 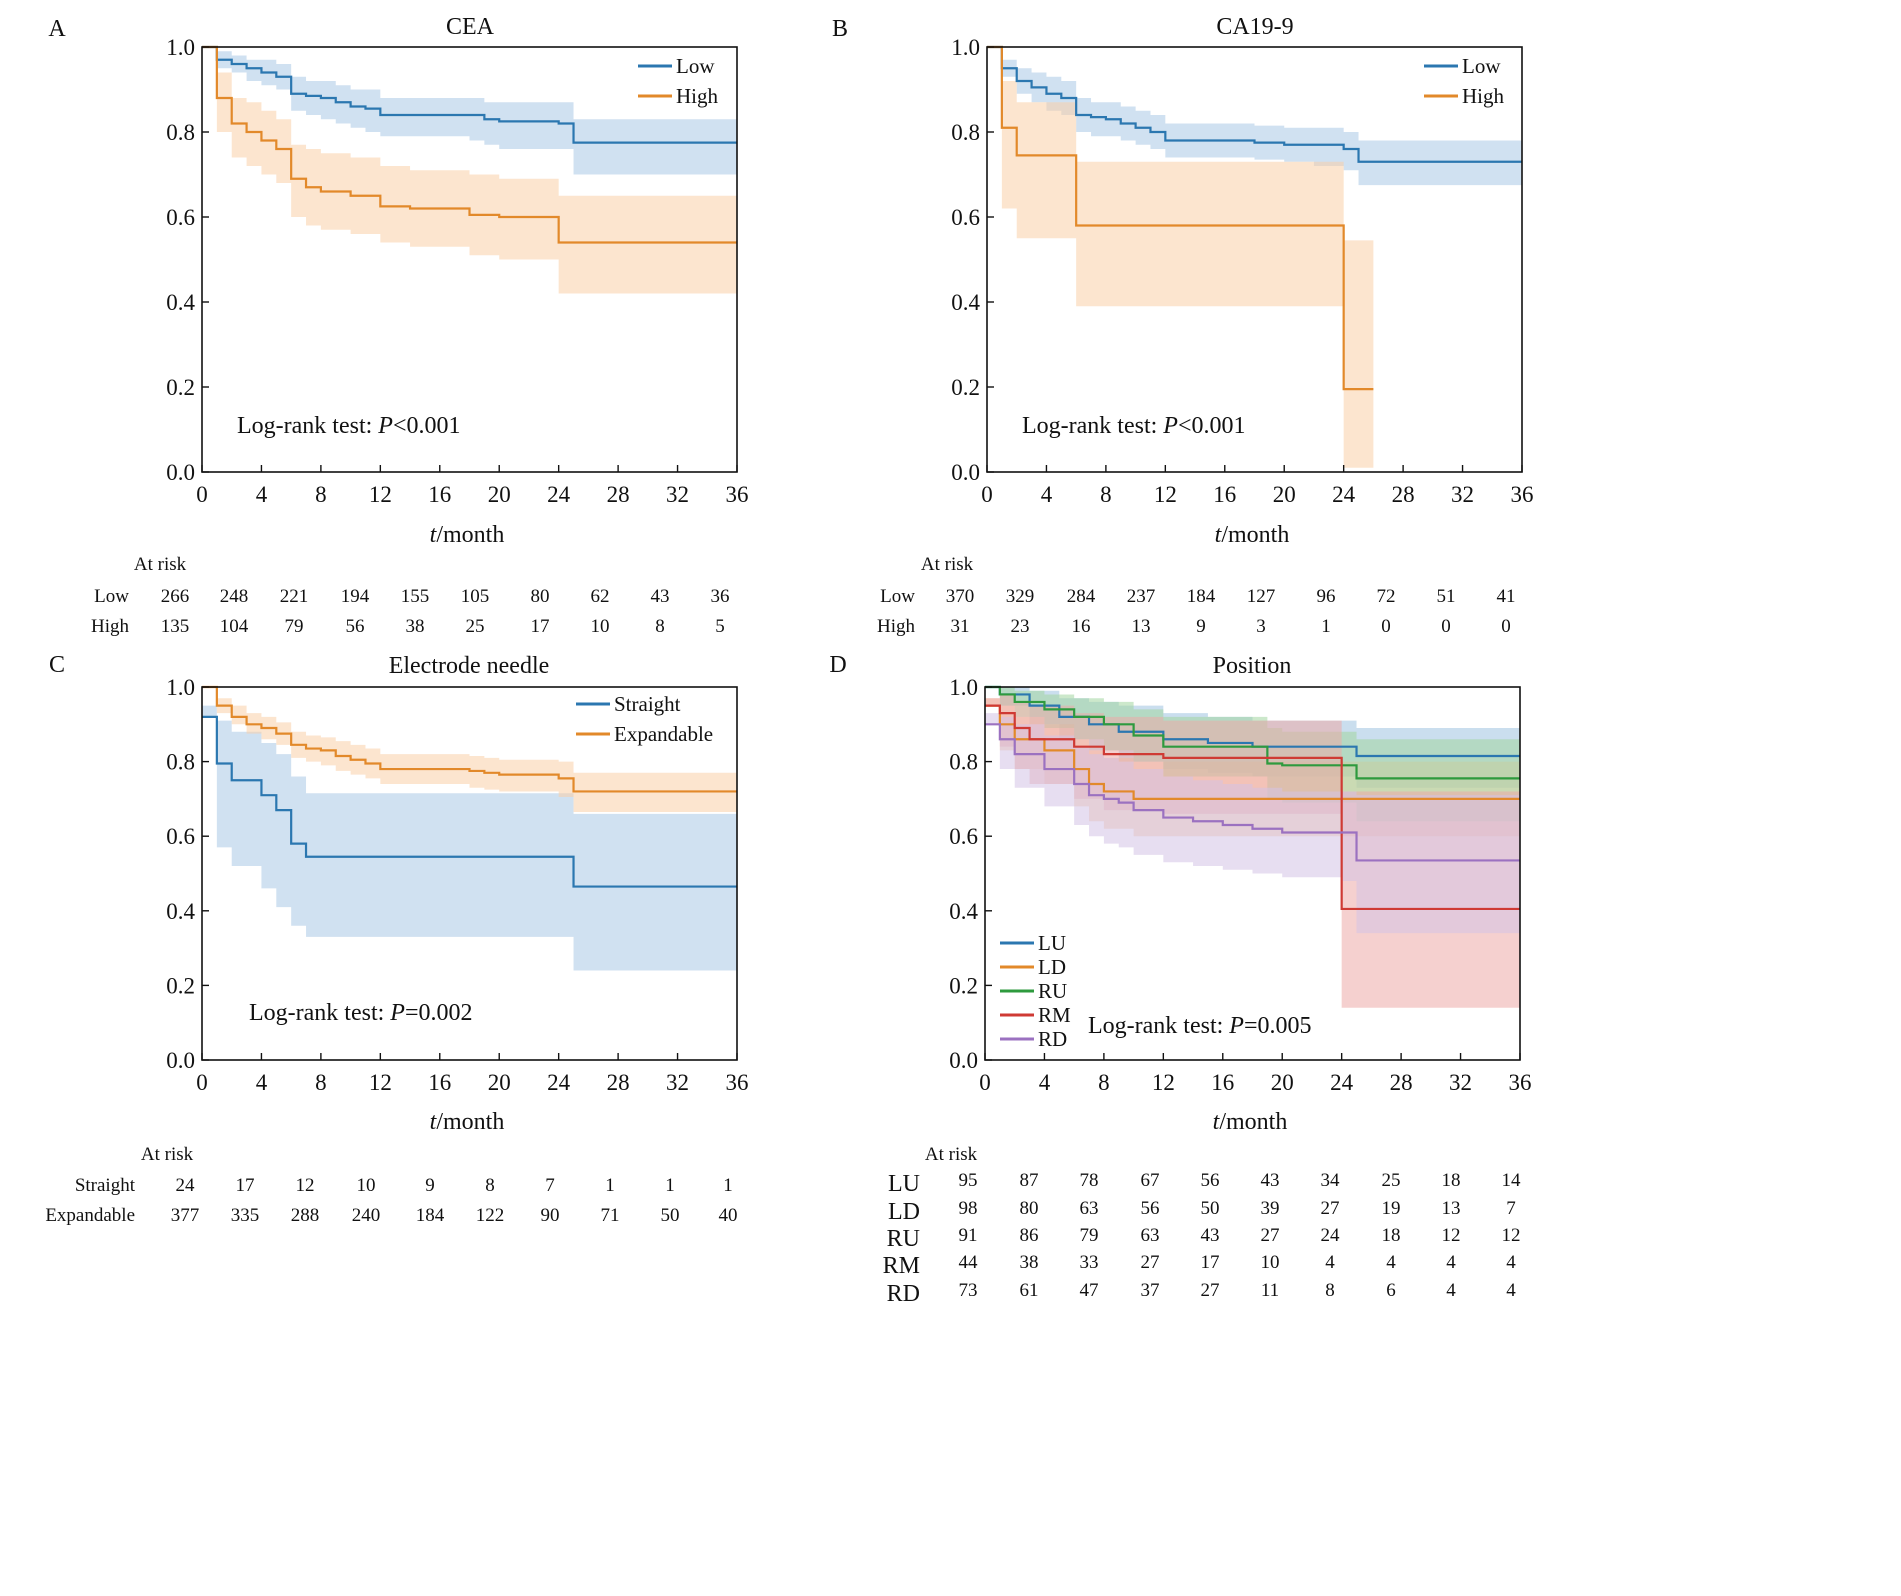 What do you see at coordinates (901, 1266) in the screenshot?
I see `risk-row-label: RM` at bounding box center [901, 1266].